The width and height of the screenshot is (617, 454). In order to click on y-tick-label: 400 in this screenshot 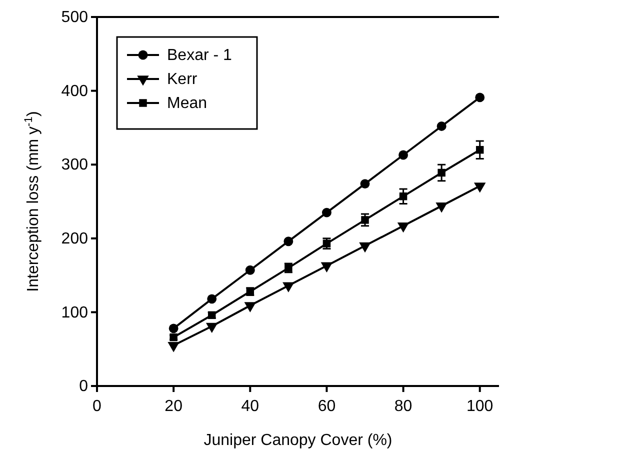, I will do `click(74, 91)`.